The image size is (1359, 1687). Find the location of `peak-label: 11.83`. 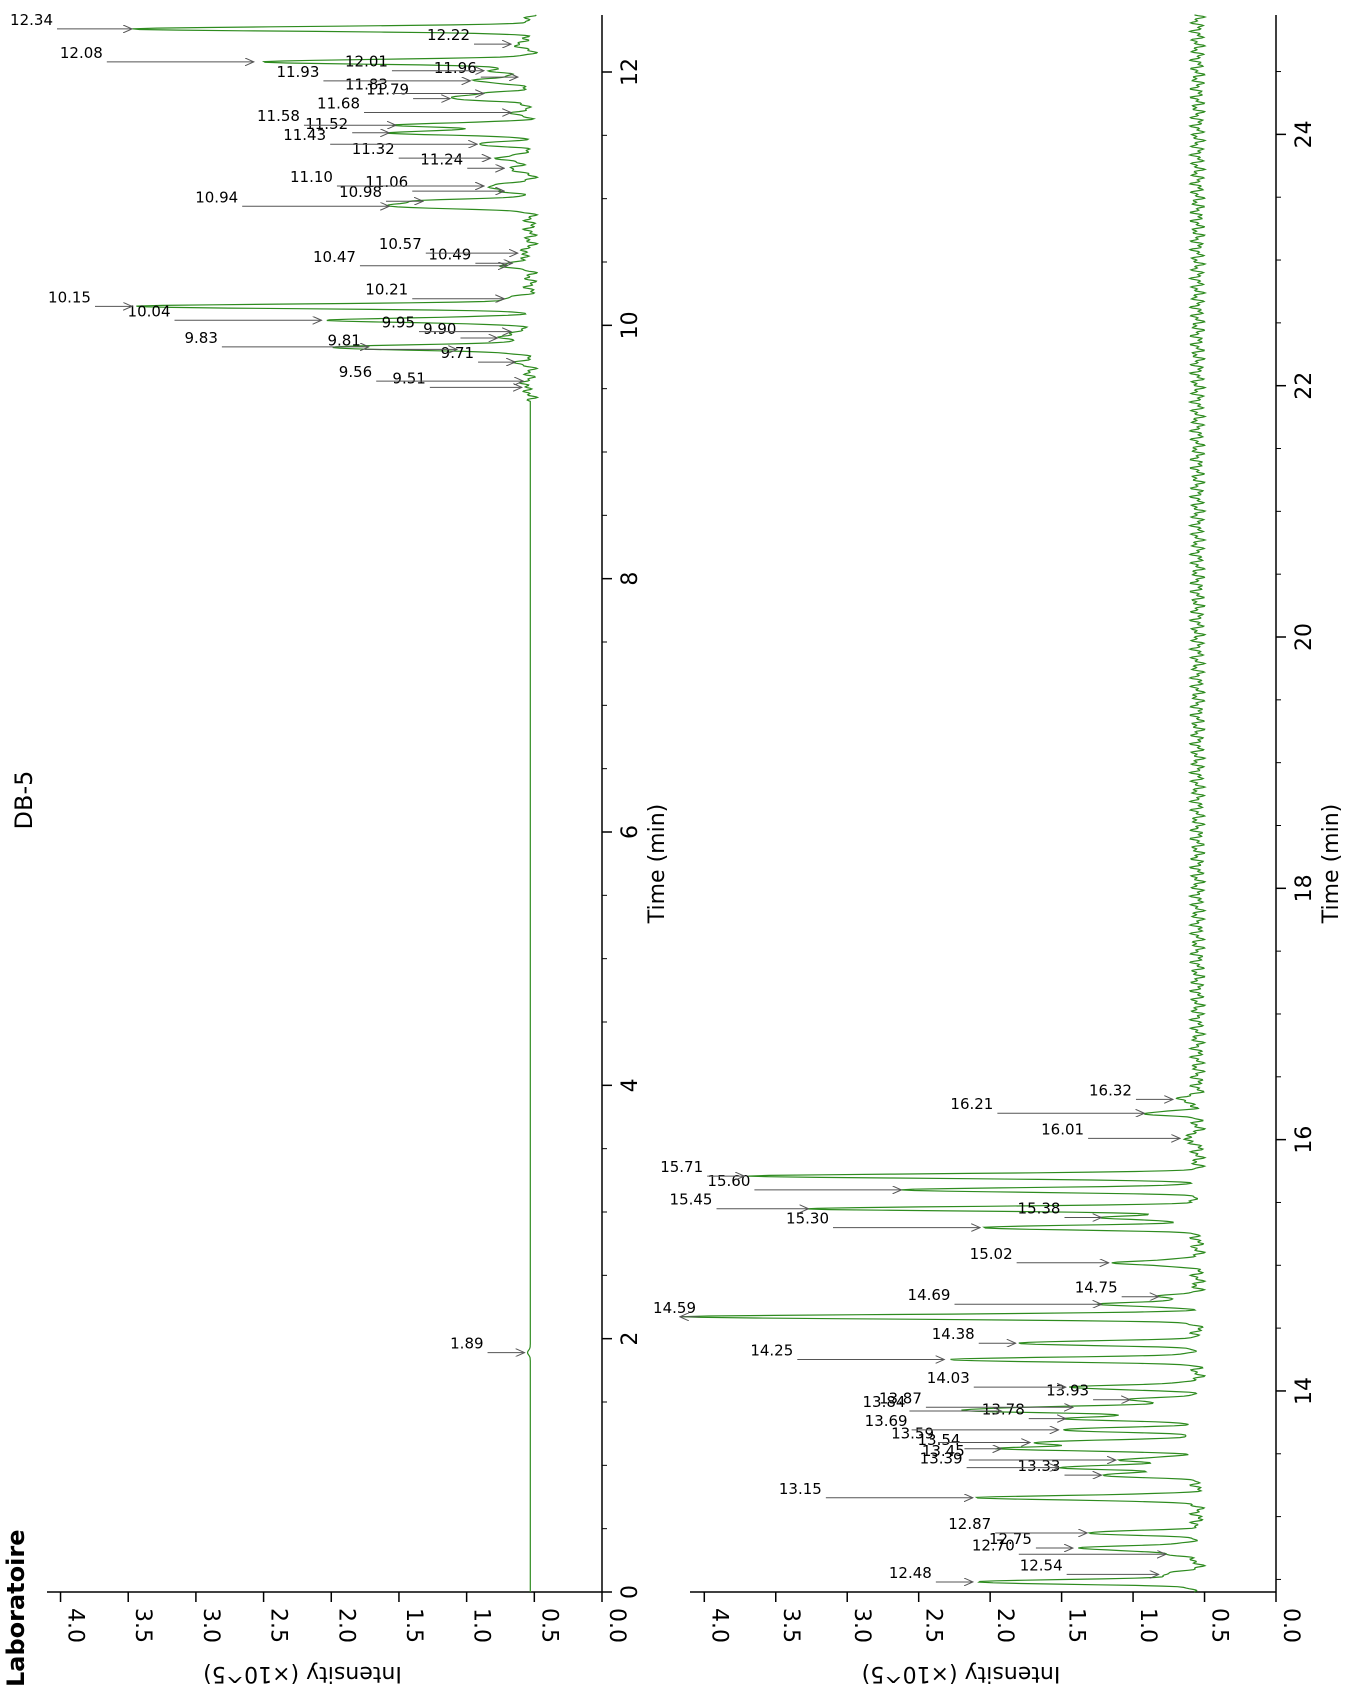

peak-label: 11.83 is located at coordinates (366, 85).